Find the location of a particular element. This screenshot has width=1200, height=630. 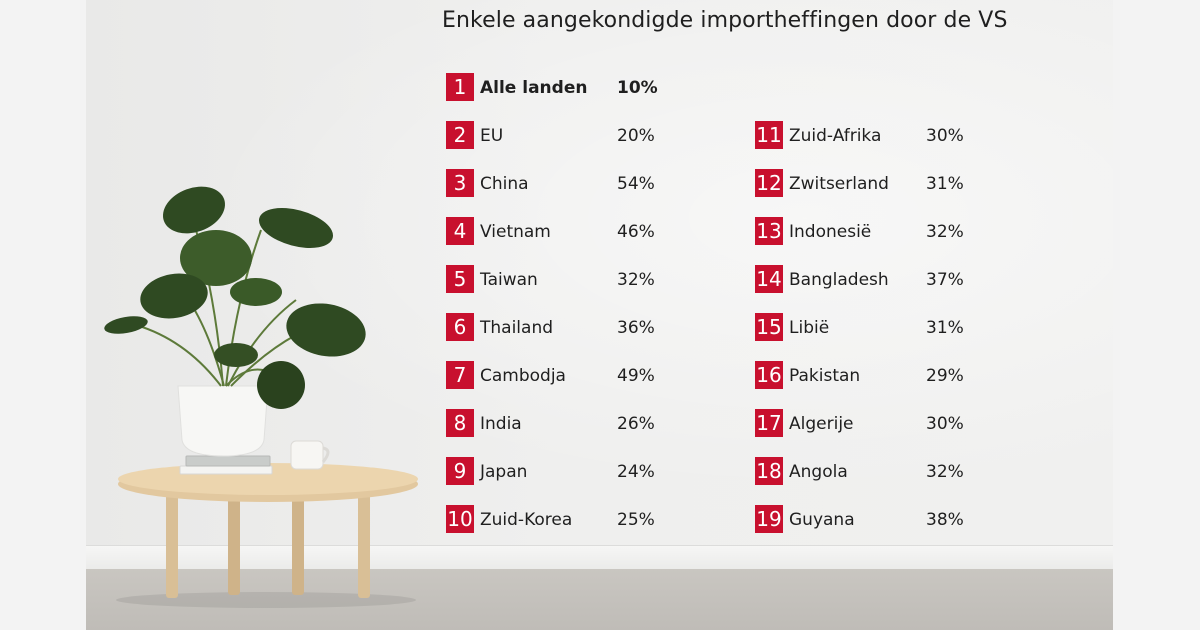

tariff-rate: 54% is located at coordinates (636, 184).